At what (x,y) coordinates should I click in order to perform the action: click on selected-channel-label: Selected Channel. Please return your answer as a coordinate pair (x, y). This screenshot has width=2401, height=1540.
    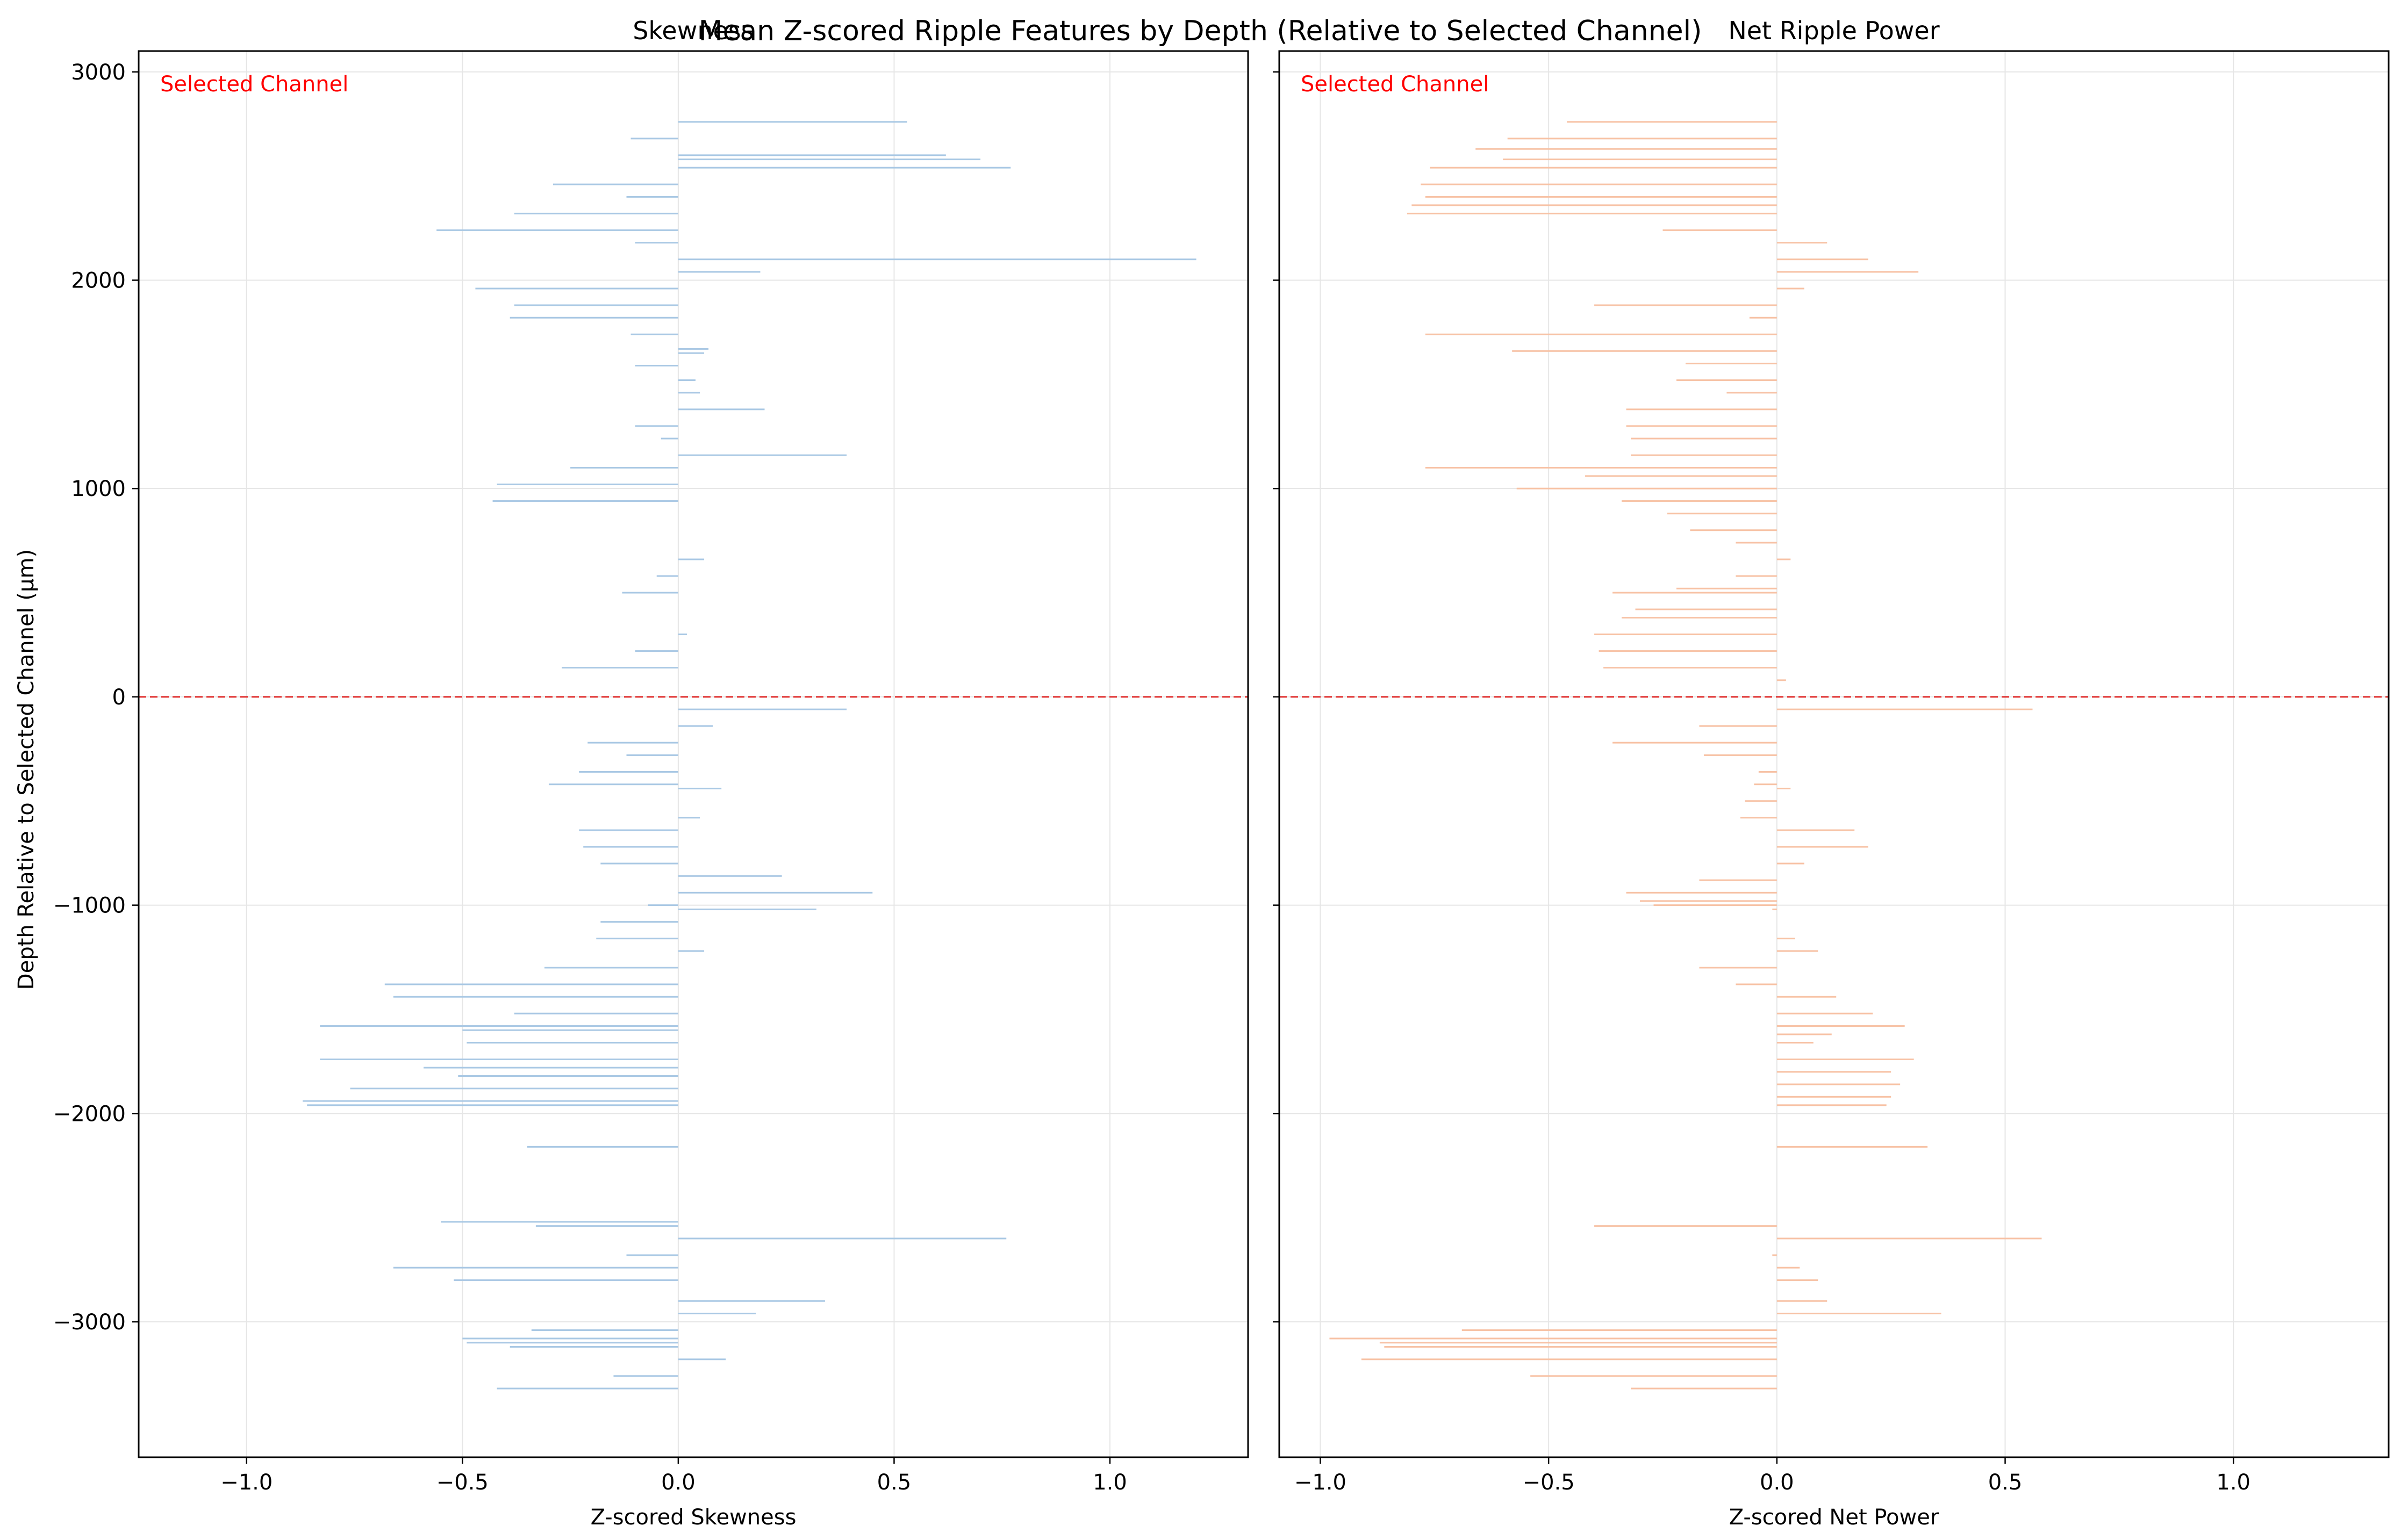
    Looking at the image, I should click on (1395, 85).